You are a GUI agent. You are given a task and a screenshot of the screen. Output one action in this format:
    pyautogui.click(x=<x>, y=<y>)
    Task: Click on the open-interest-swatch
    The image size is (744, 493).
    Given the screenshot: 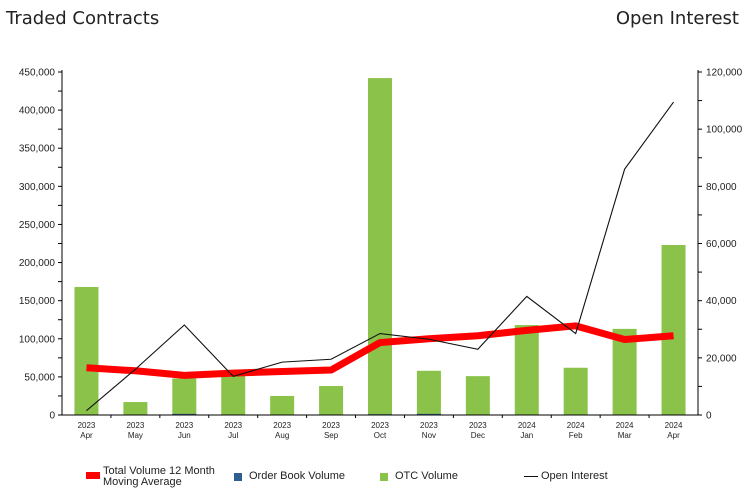 What is the action you would take?
    pyautogui.click(x=531, y=476)
    